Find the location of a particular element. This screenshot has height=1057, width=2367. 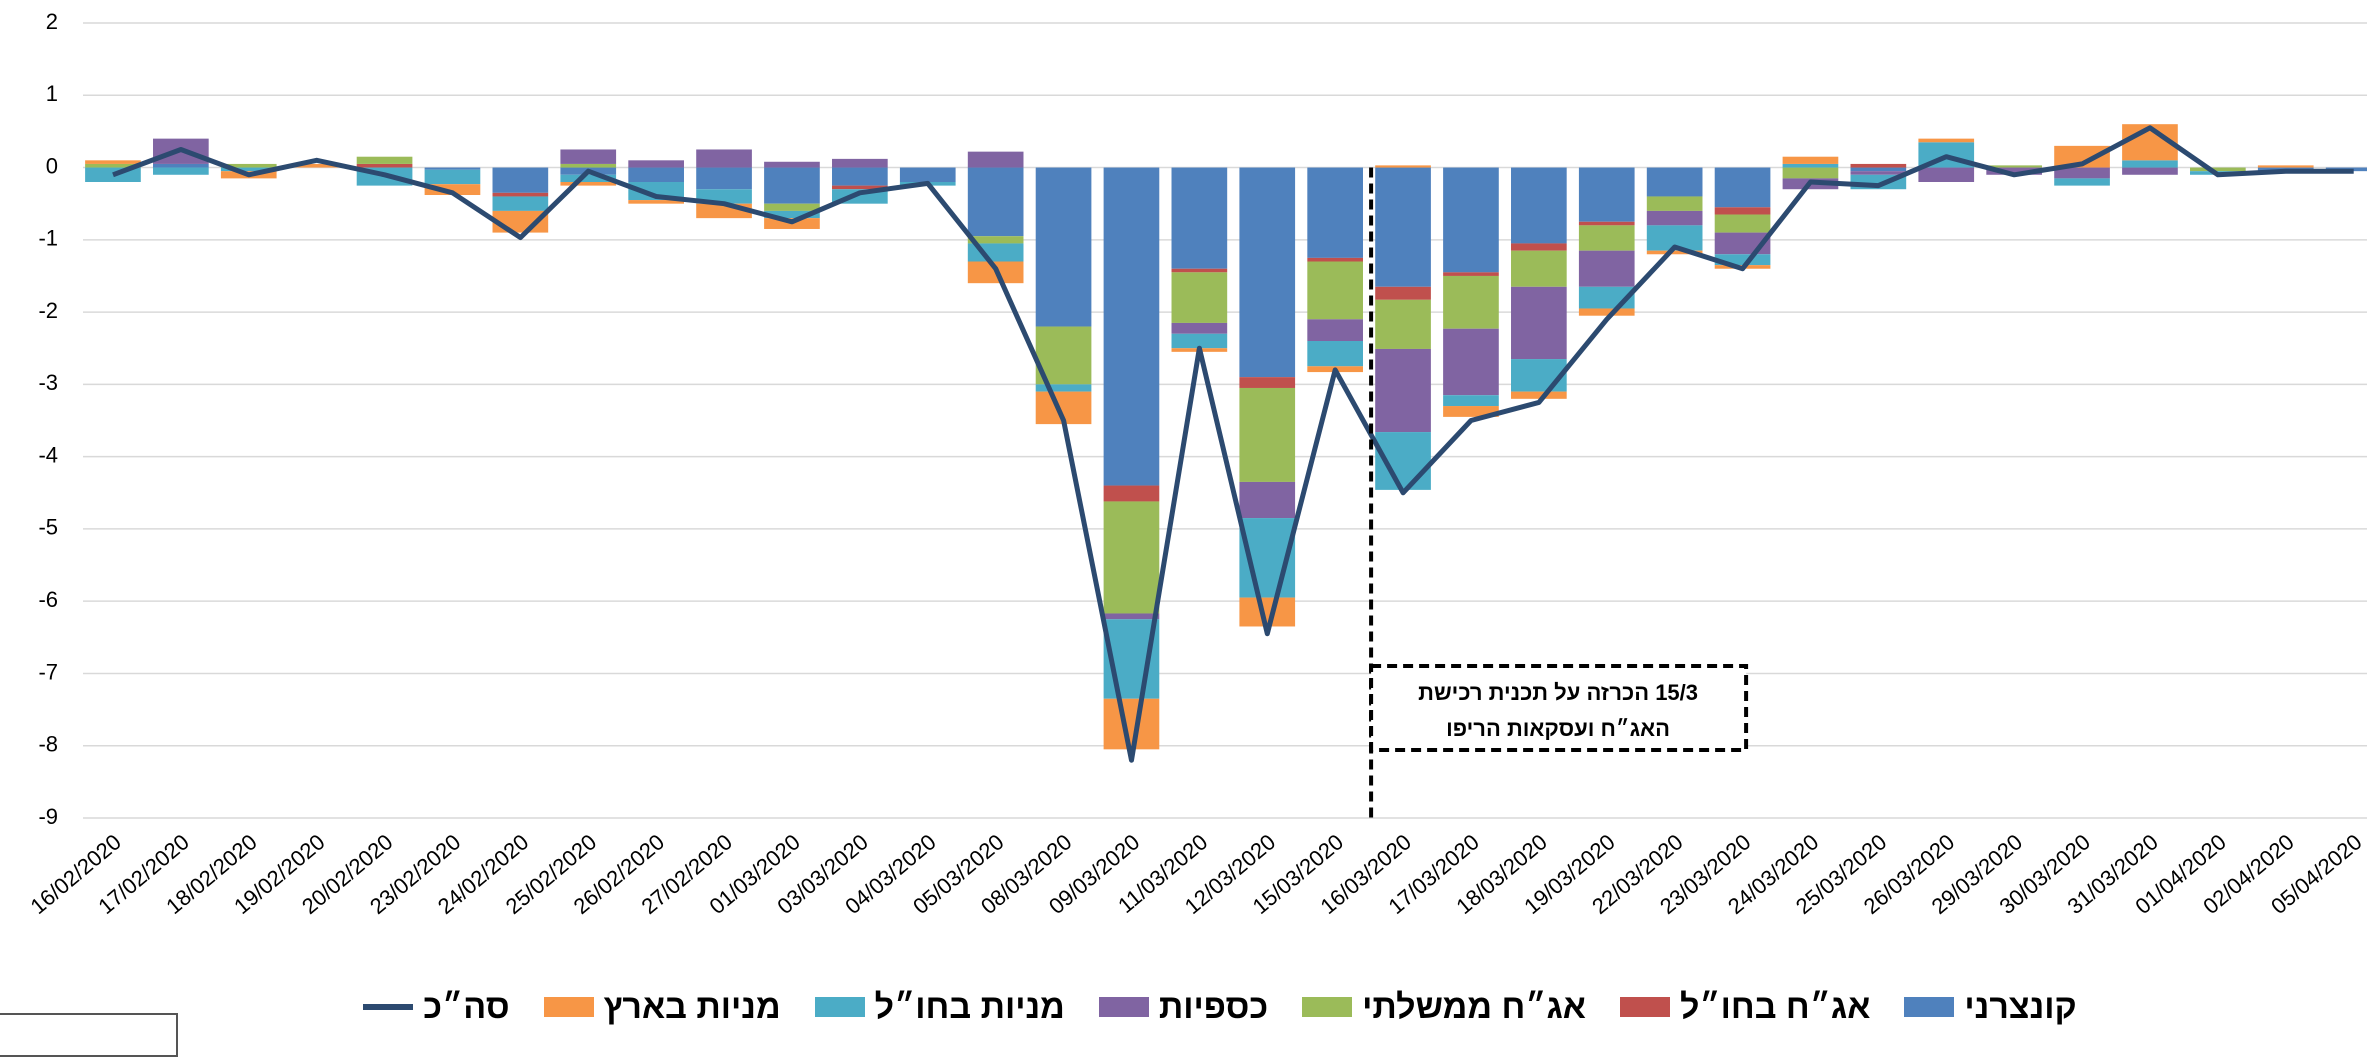

annotation-text: האג״ח ועסקאות הריפו is located at coordinates (1558, 728).